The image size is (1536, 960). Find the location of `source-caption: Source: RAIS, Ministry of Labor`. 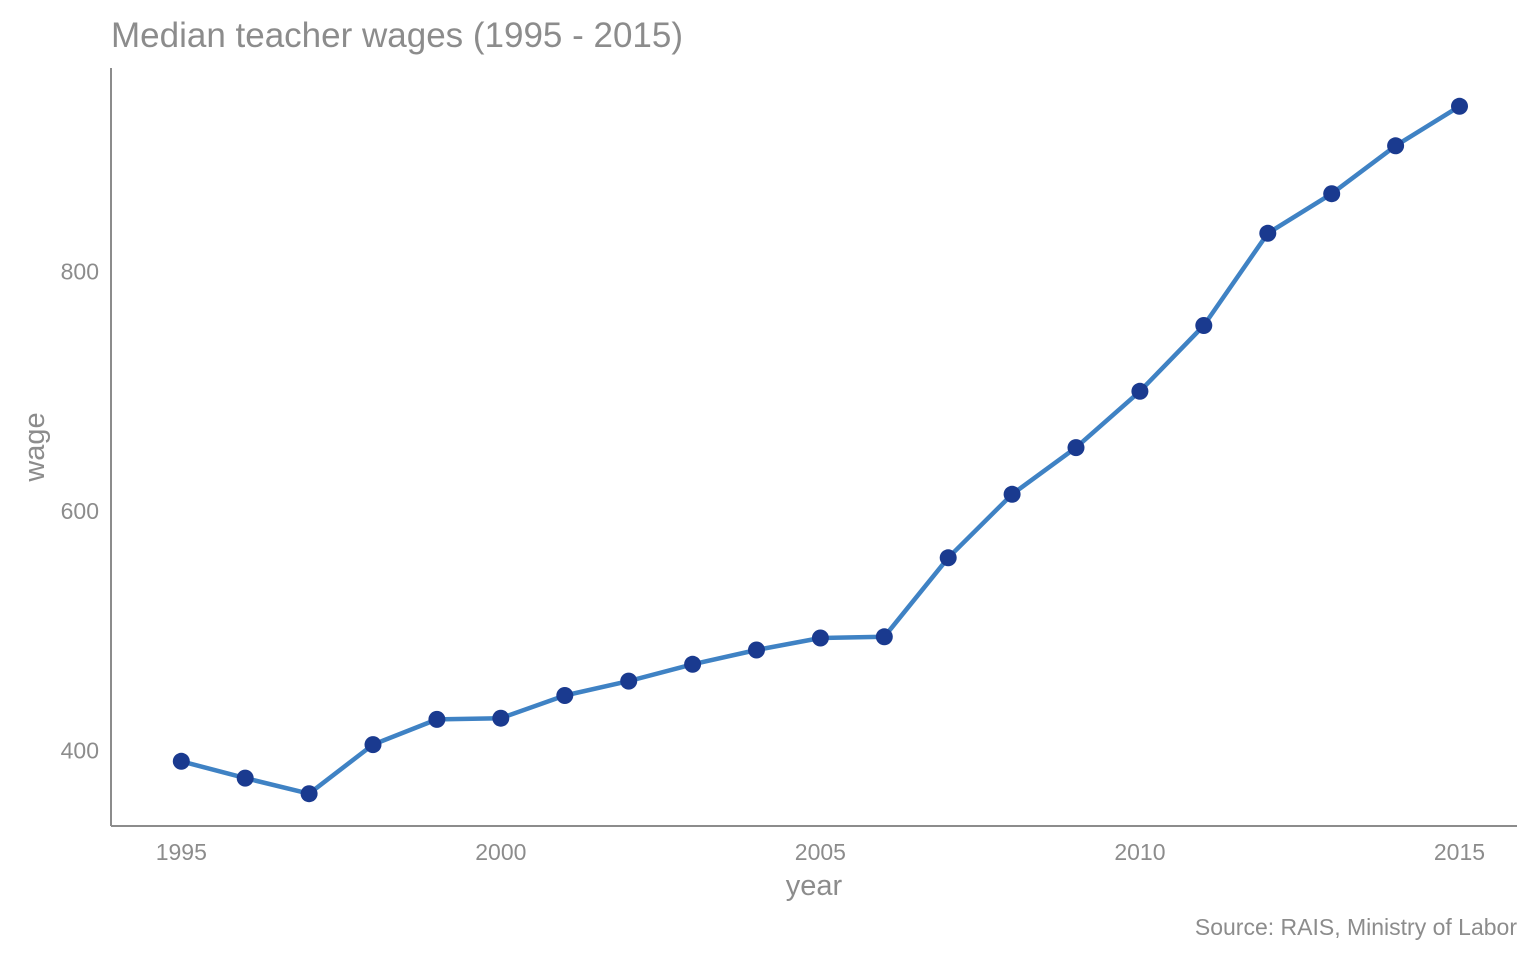

source-caption: Source: RAIS, Ministry of Labor is located at coordinates (1356, 927).